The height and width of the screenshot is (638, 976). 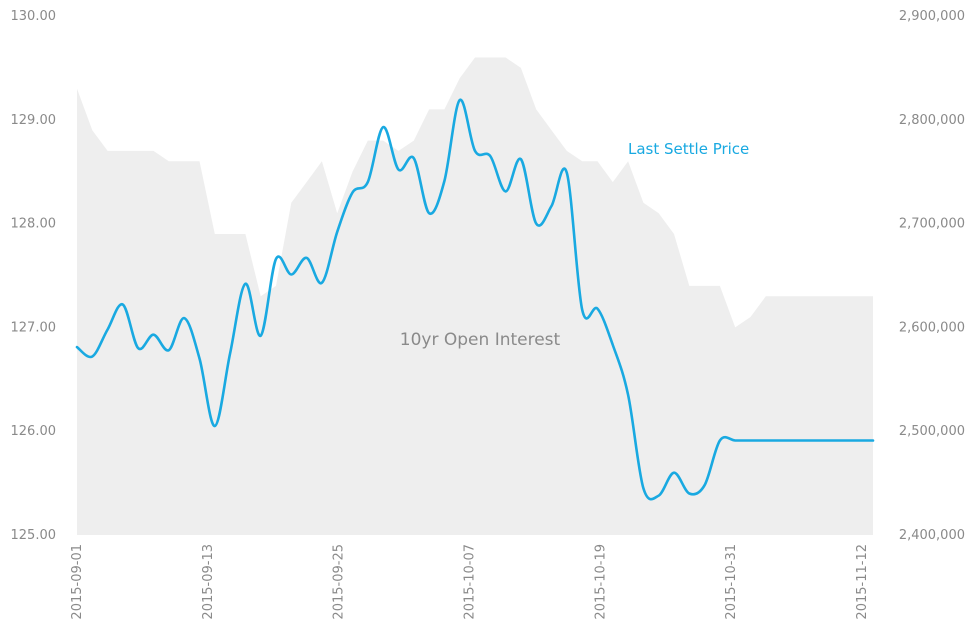 What do you see at coordinates (932, 431) in the screenshot?
I see `right-y-tick-label: 2,500,000` at bounding box center [932, 431].